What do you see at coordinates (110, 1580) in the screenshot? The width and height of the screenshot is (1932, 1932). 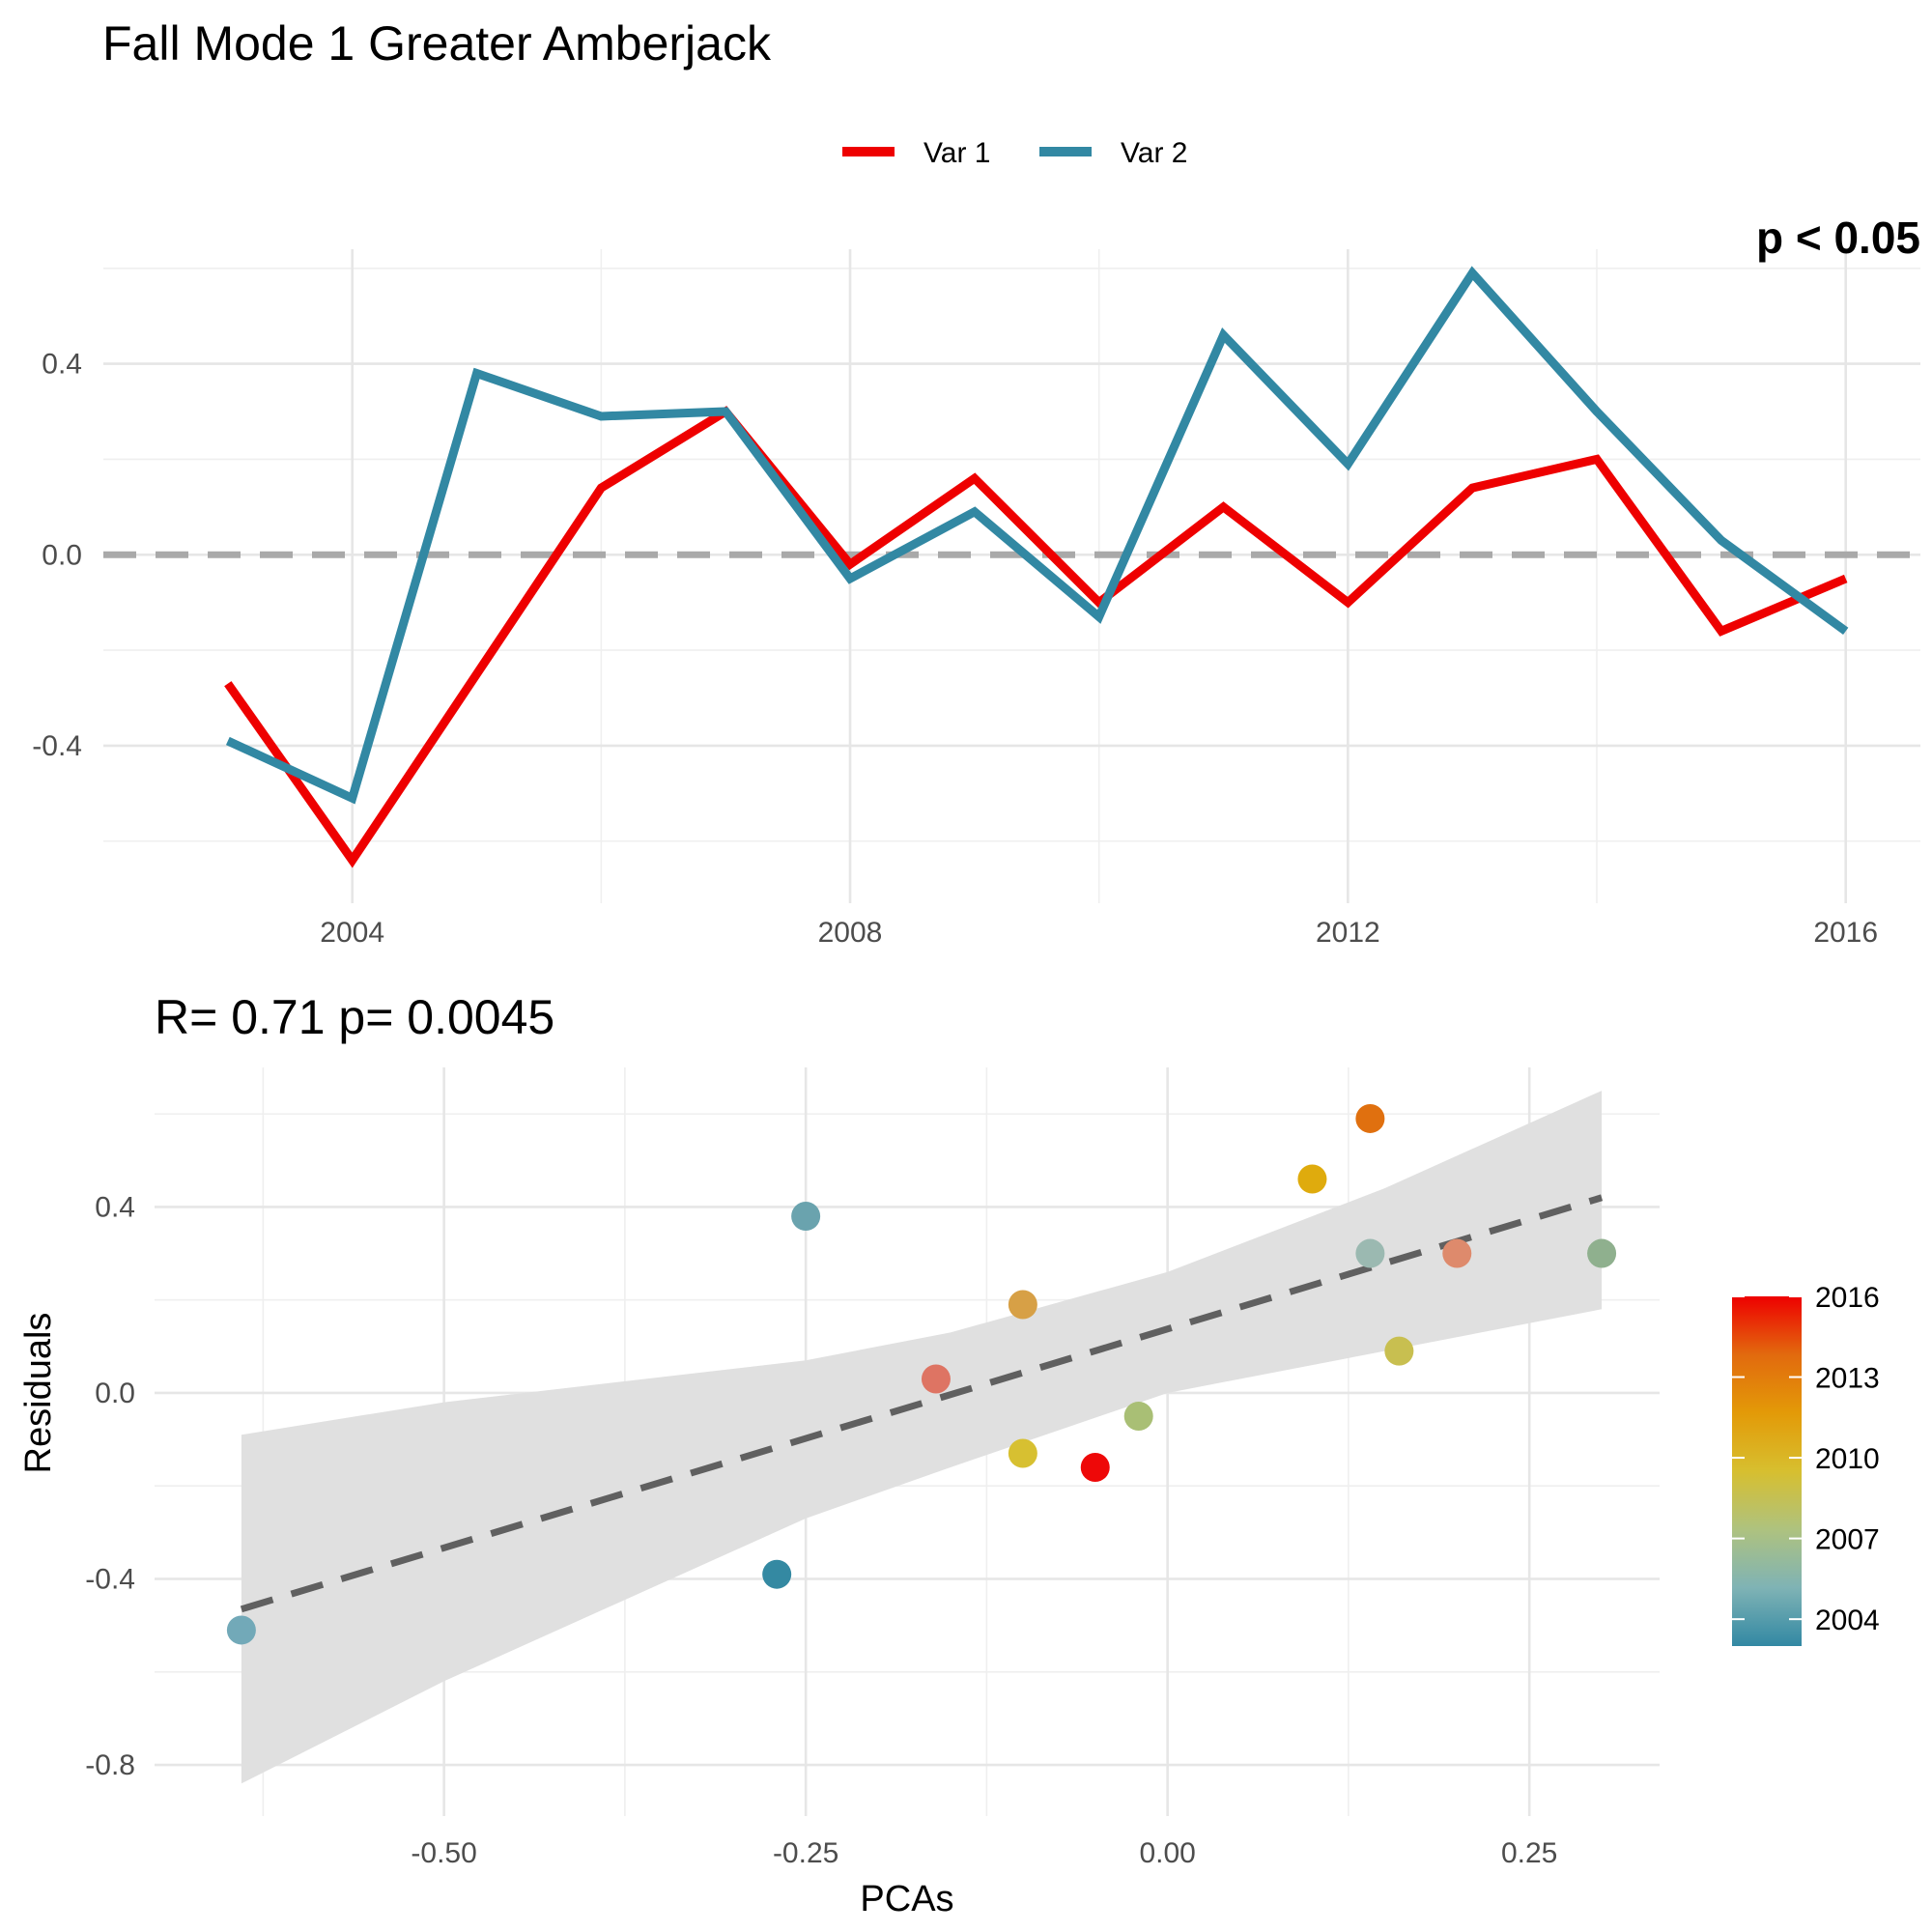 I see `bottom-y-tick-label: -0.4` at bounding box center [110, 1580].